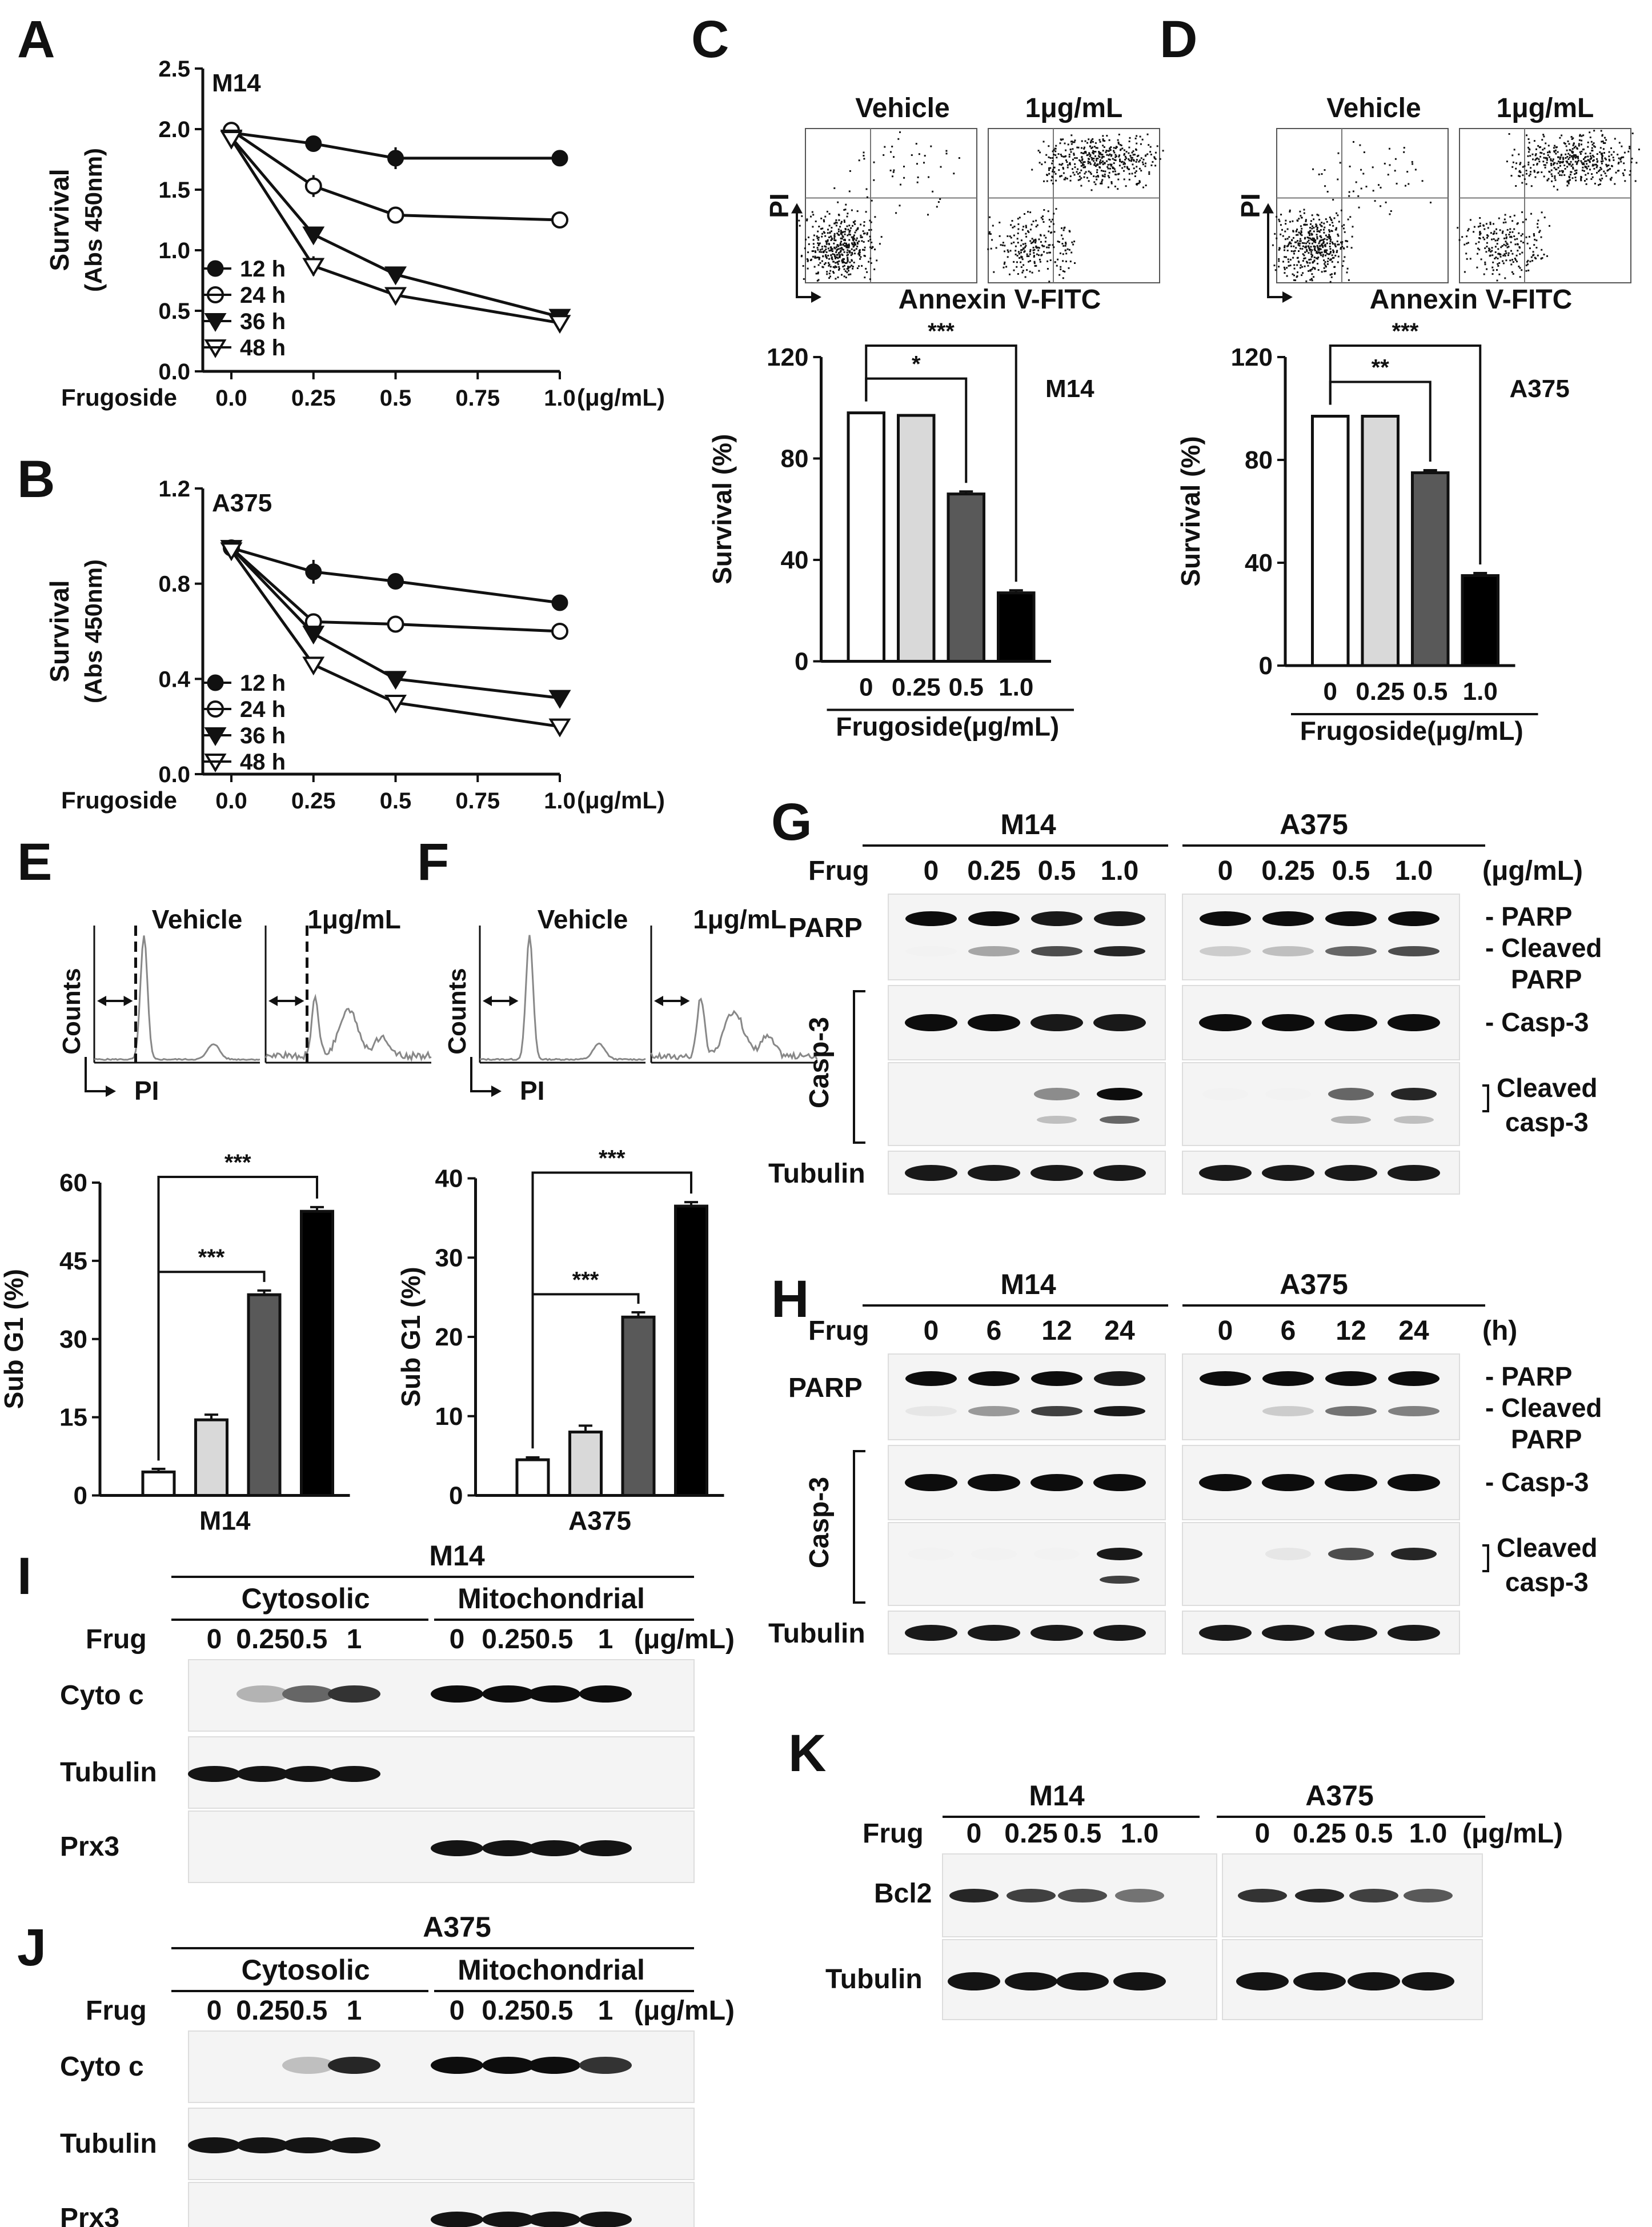 Image resolution: width=1652 pixels, height=2227 pixels. What do you see at coordinates (1083, 1834) in the screenshot?
I see `lane-label: 0.5` at bounding box center [1083, 1834].